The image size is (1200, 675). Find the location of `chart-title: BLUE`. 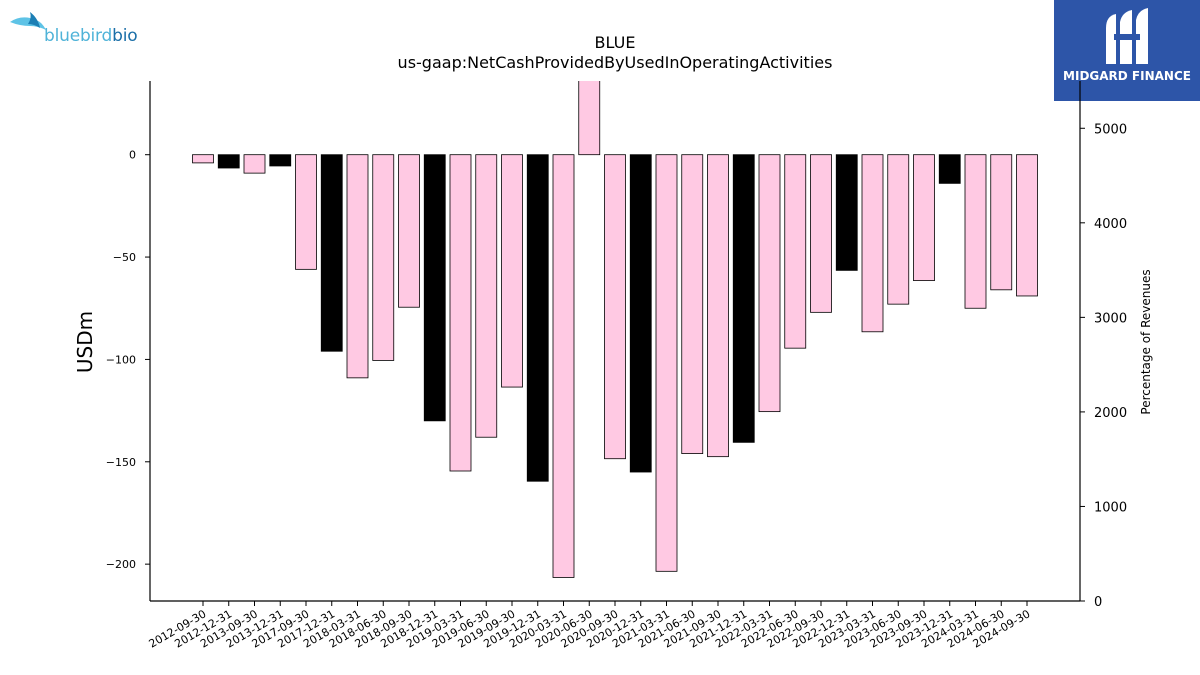

chart-title: BLUE is located at coordinates (615, 42).